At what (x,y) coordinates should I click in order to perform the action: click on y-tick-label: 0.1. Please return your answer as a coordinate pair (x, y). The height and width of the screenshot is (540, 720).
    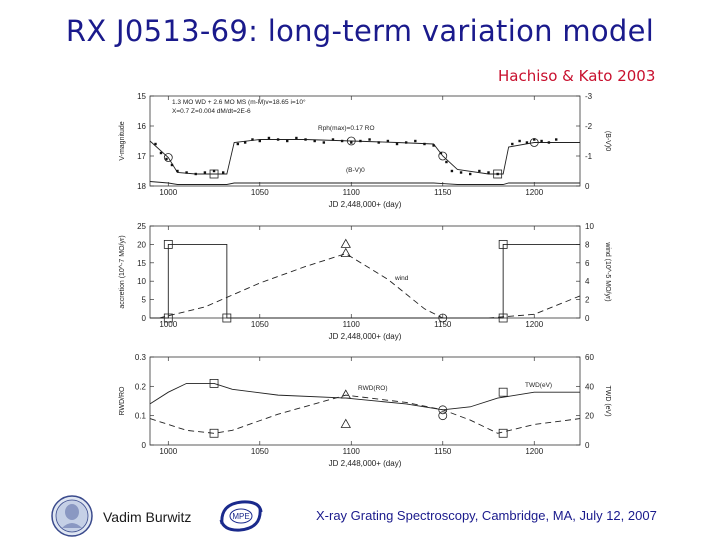
    Looking at the image, I should click on (141, 416).